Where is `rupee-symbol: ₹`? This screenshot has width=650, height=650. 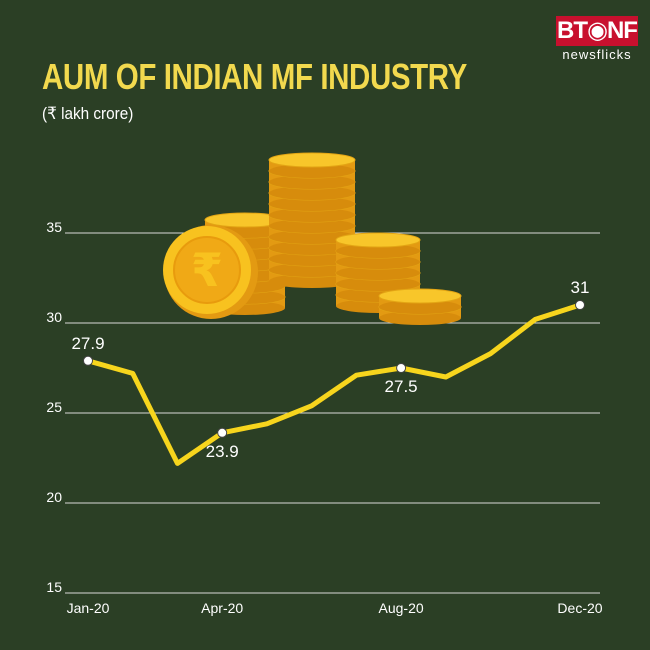 rupee-symbol: ₹ is located at coordinates (207, 270).